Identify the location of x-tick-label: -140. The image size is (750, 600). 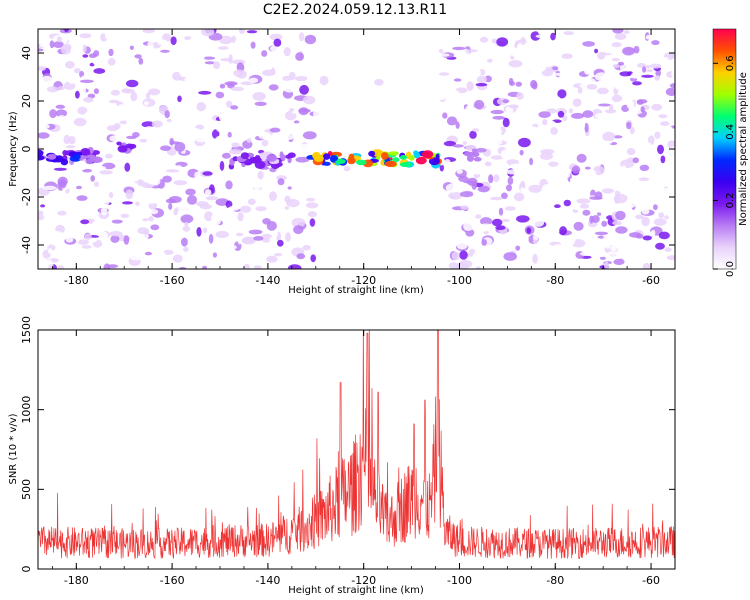
(267, 580).